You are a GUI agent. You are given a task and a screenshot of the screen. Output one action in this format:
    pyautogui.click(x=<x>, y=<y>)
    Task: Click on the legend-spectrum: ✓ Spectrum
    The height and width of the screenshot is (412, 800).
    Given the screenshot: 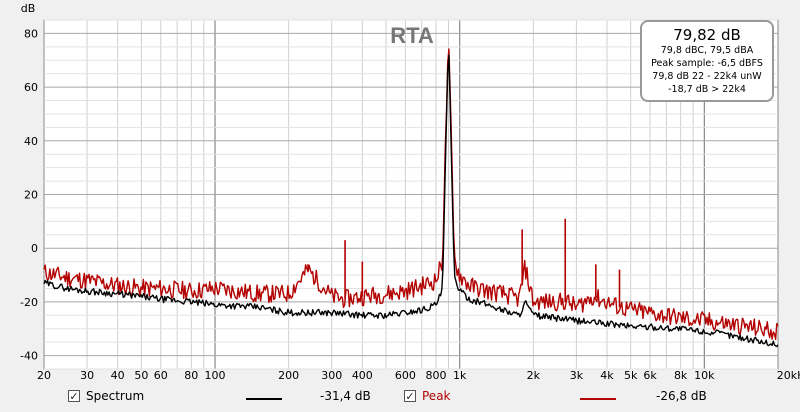 What is the action you would take?
    pyautogui.click(x=106, y=396)
    